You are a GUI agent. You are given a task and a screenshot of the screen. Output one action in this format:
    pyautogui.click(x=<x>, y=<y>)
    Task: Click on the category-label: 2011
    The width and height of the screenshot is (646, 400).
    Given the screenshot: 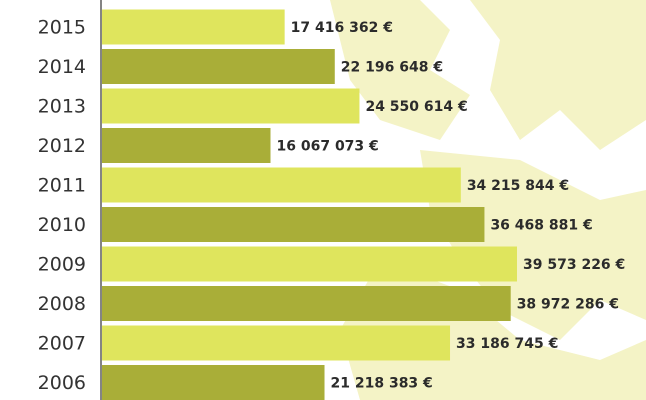 What is the action you would take?
    pyautogui.click(x=62, y=186)
    